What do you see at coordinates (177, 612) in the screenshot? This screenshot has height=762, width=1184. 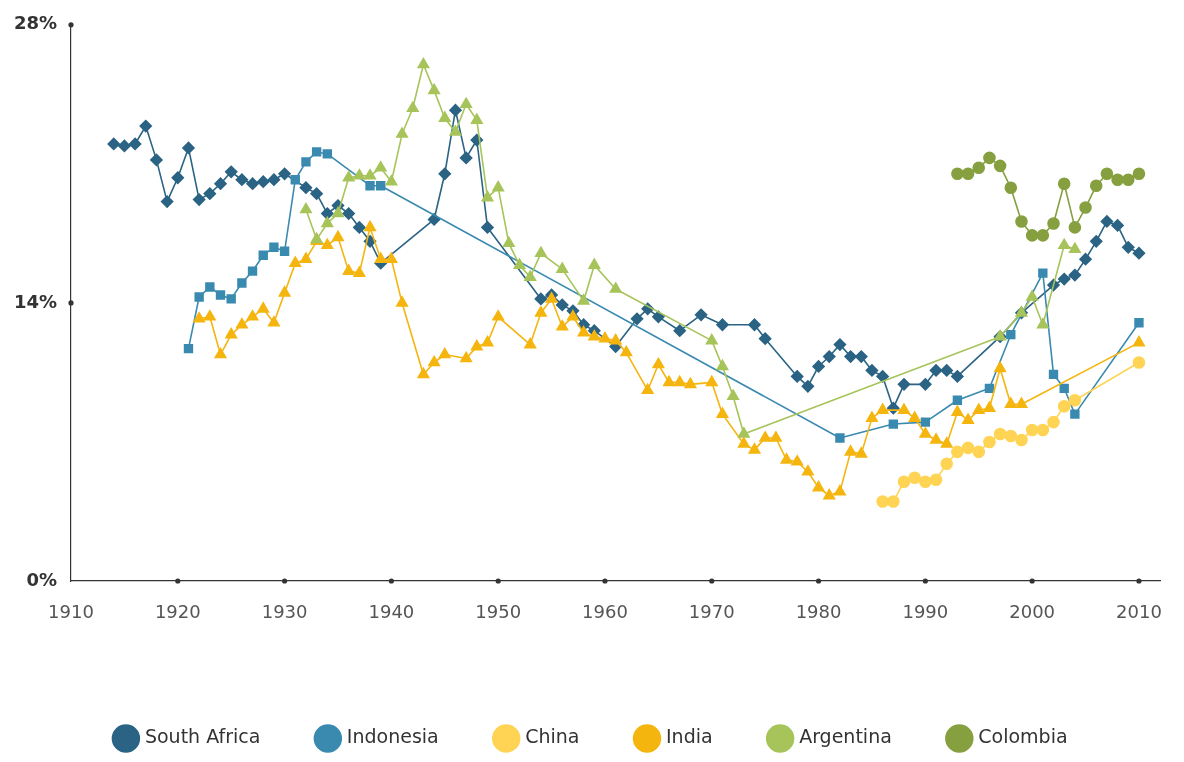 I see `x-tick-label: 1920` at bounding box center [177, 612].